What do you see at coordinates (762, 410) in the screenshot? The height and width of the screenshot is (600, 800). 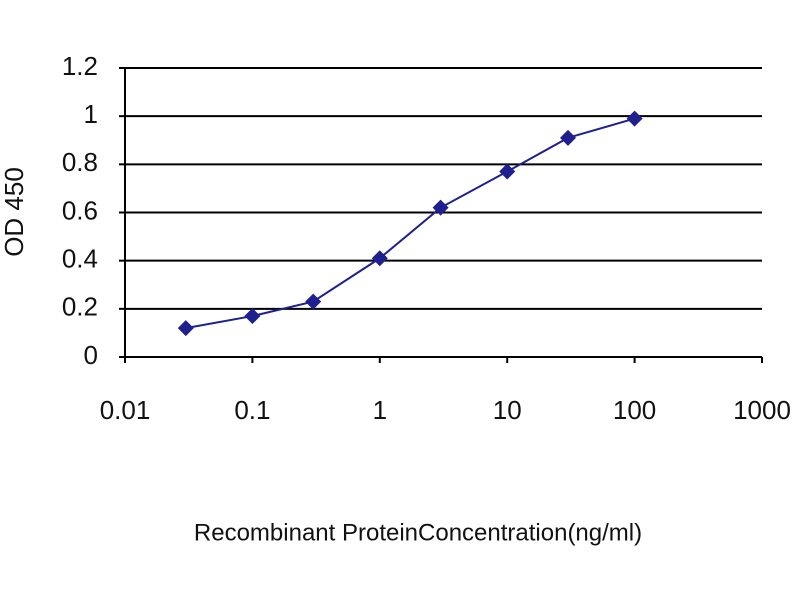 I see `x-tick-label: 1000` at bounding box center [762, 410].